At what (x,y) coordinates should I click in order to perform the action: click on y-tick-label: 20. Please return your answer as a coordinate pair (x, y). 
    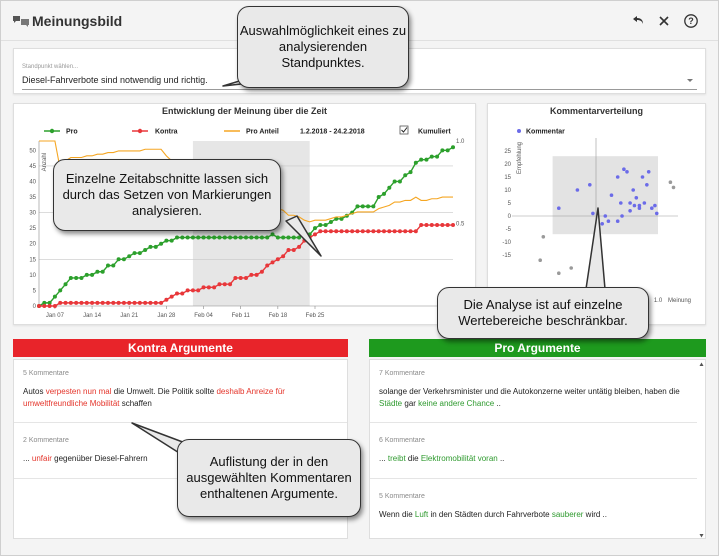
    Looking at the image, I should click on (32, 245).